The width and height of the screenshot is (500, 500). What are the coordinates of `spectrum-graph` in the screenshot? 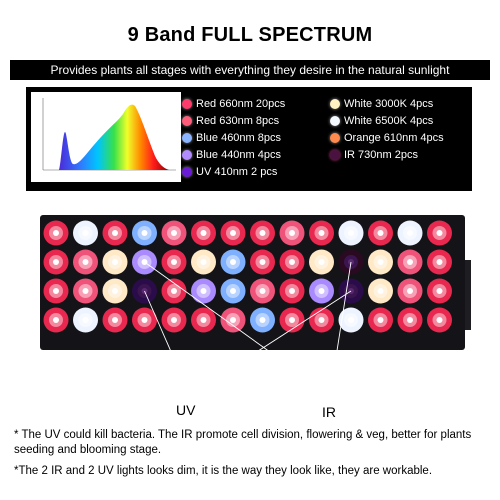 It's located at (106, 137).